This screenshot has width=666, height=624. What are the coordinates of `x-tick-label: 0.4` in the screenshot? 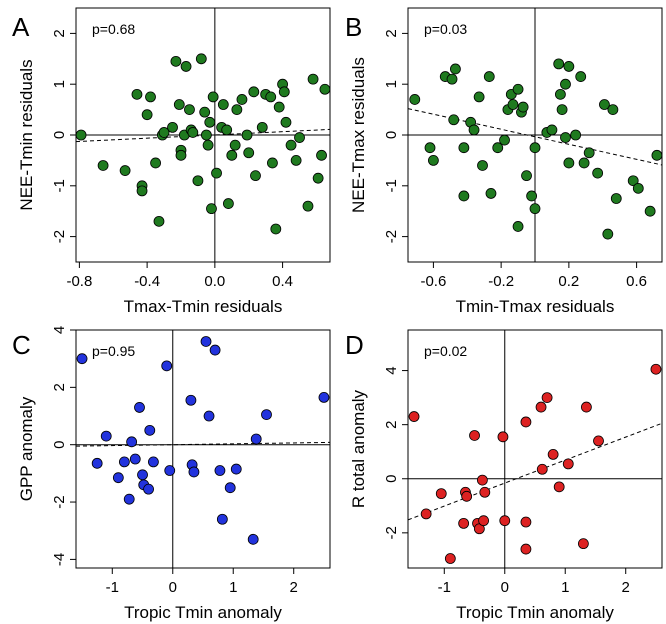 It's located at (282, 281).